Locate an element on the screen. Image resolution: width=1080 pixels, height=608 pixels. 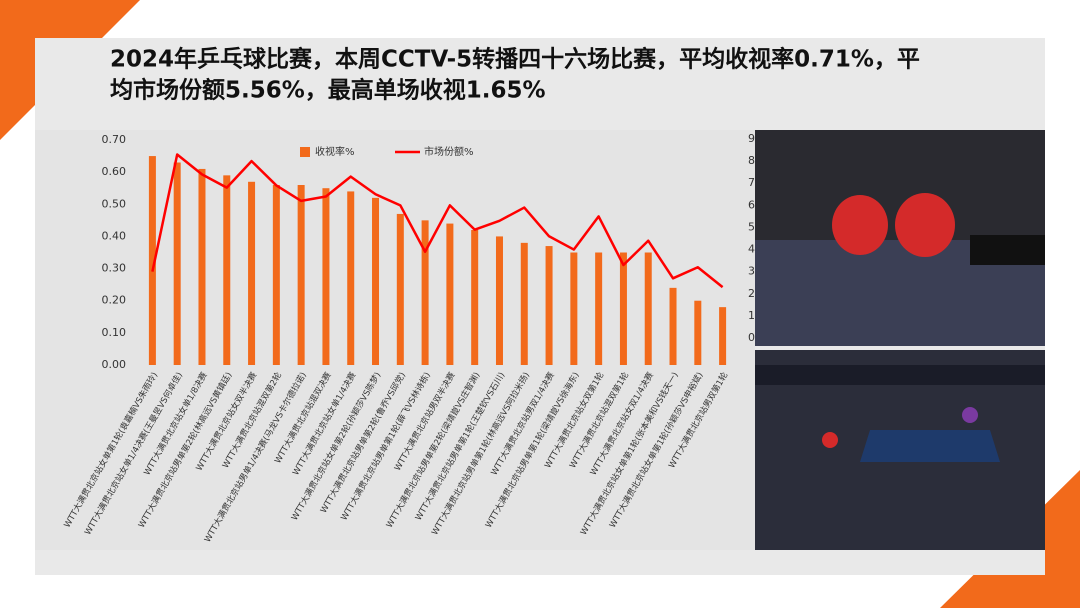
chart-subtitle: 均市场份额5.56%，最高单场收视1.65% is located at coordinates (328, 90).